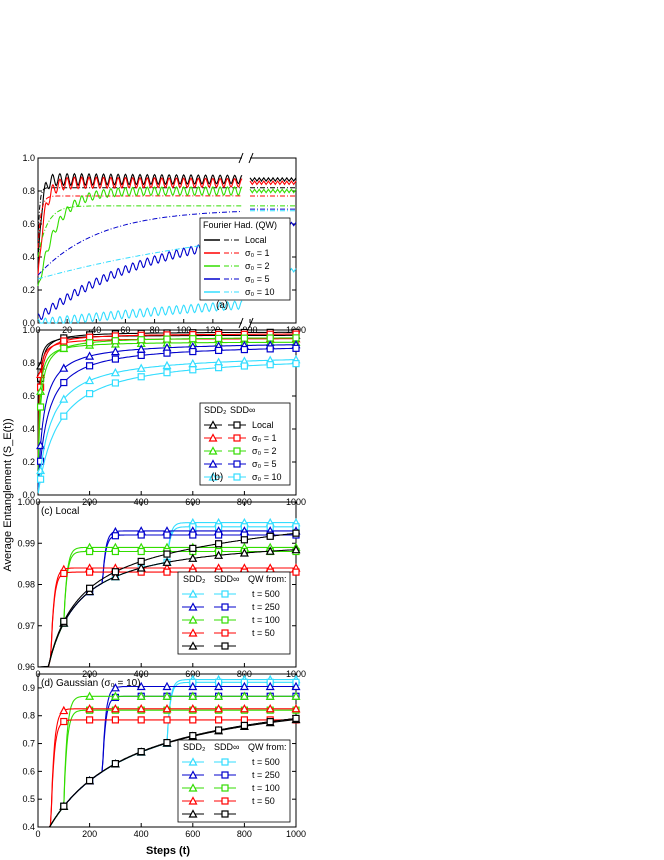 The width and height of the screenshot is (664, 860). Describe the element at coordinates (26, 626) in the screenshot. I see `y-tick-label: 0.97` at that location.